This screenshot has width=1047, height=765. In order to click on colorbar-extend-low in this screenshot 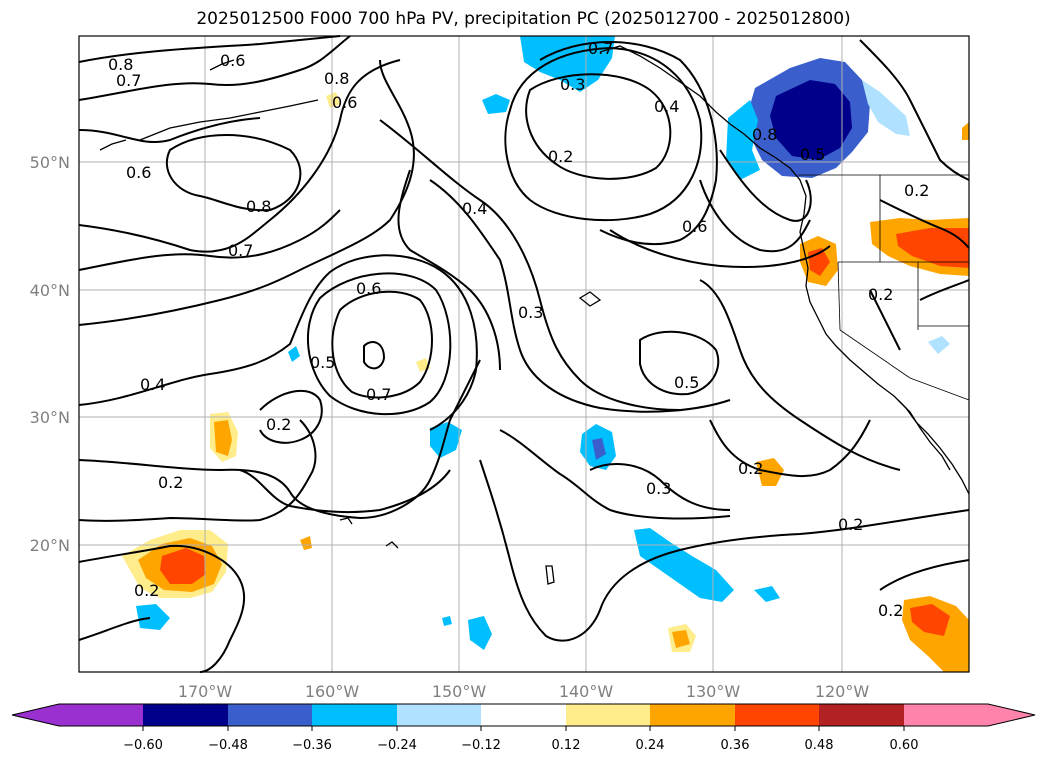, I will do `click(35, 715)`.